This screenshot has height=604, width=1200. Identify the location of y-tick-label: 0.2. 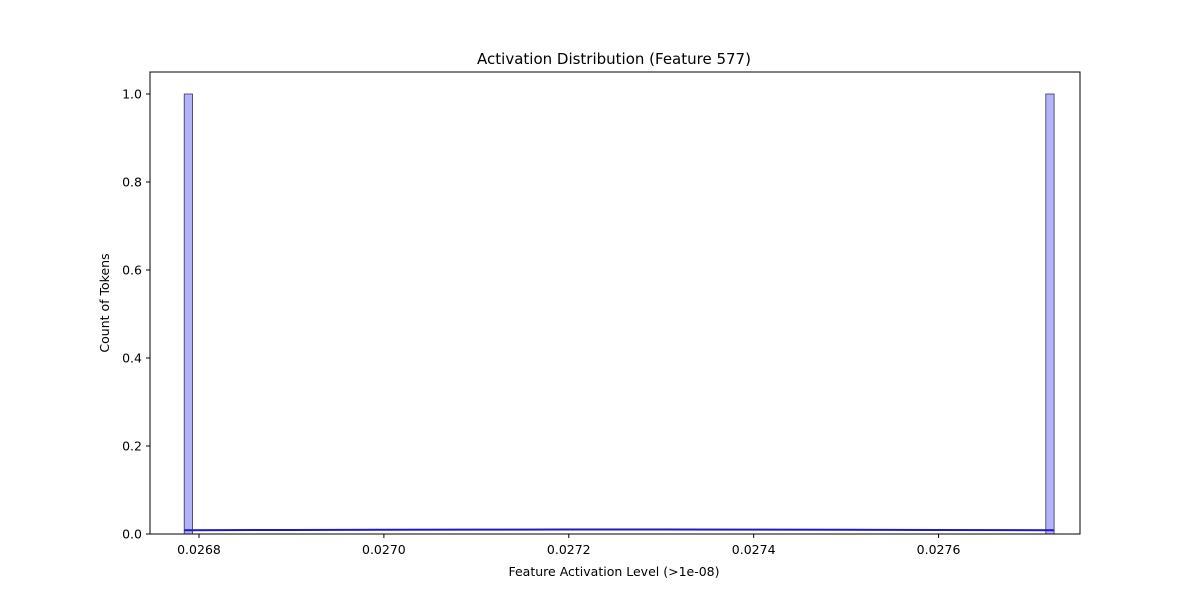
(132, 446).